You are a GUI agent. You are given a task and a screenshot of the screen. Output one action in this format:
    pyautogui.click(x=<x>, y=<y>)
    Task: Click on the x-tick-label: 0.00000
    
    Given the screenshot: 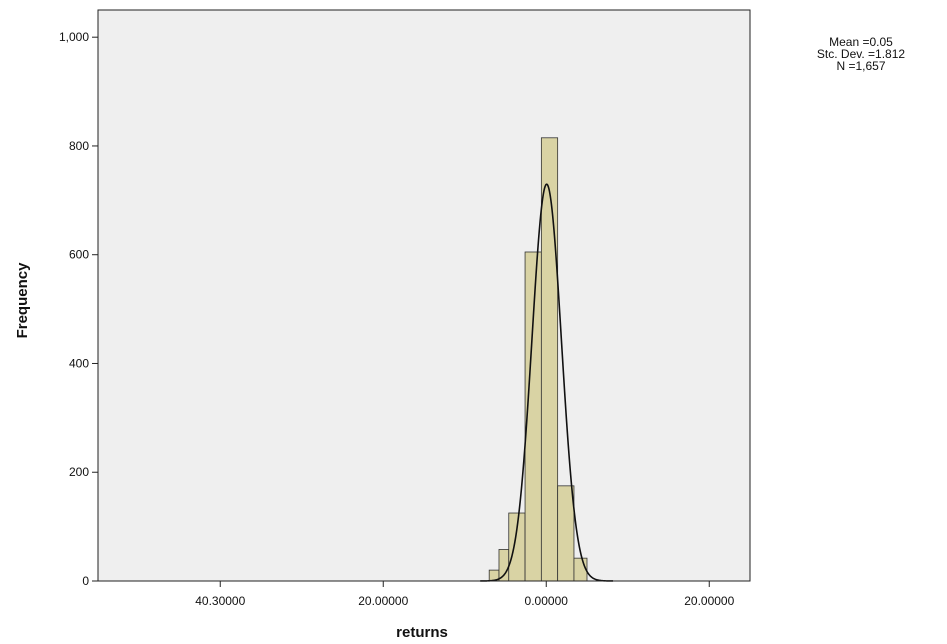 What is the action you would take?
    pyautogui.click(x=547, y=601)
    